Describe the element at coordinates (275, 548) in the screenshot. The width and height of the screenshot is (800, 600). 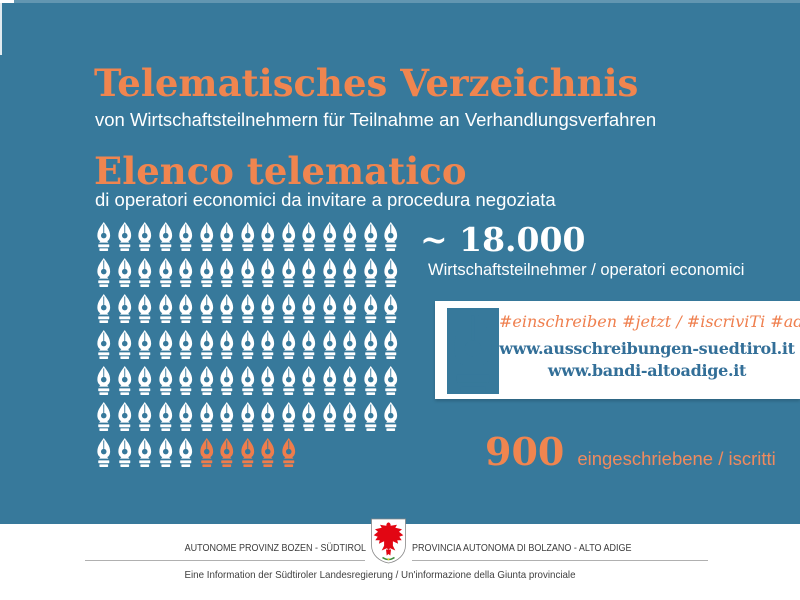
I see `province-name-german: AUTONOME PROVINZ BOZEN - SÜDTIROL` at that location.